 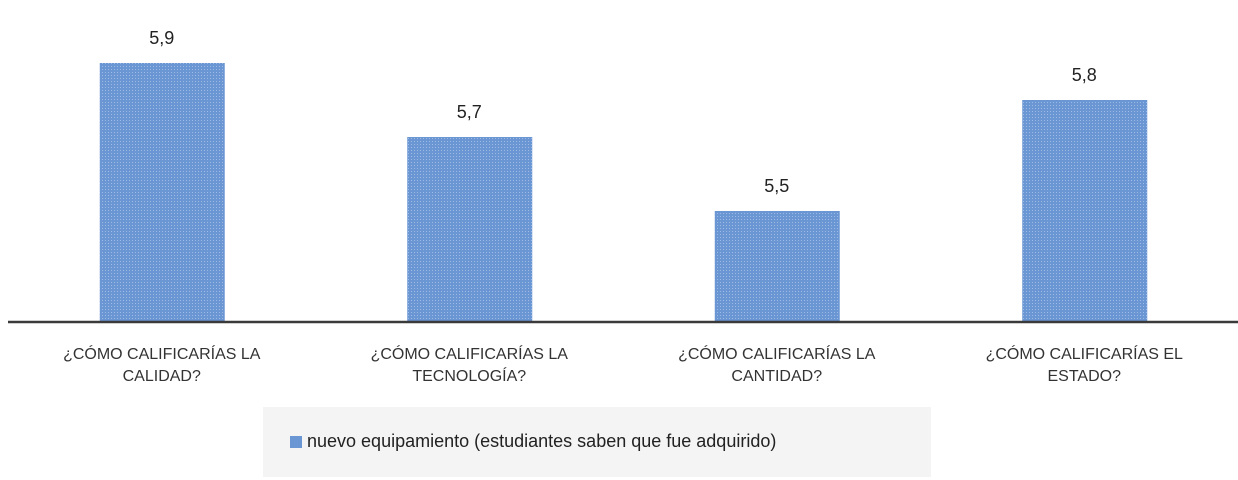 What do you see at coordinates (469, 365) in the screenshot?
I see `x-tick-label: ¿CÓMO CALIFICARÍAS LA TECNOLOGÍA?` at bounding box center [469, 365].